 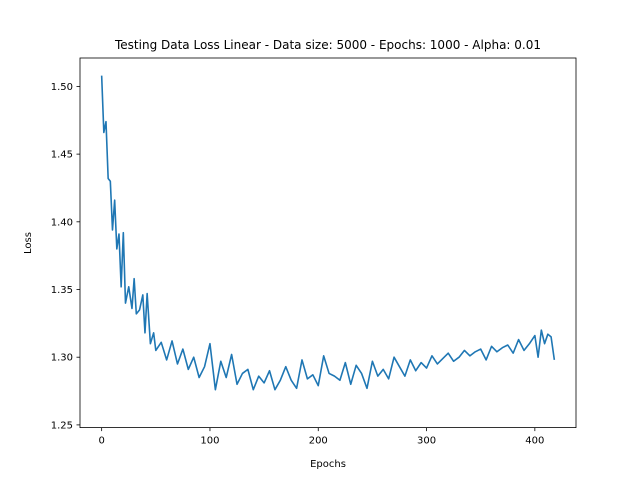 I want to click on x-tick-label: 0, so click(x=101, y=441).